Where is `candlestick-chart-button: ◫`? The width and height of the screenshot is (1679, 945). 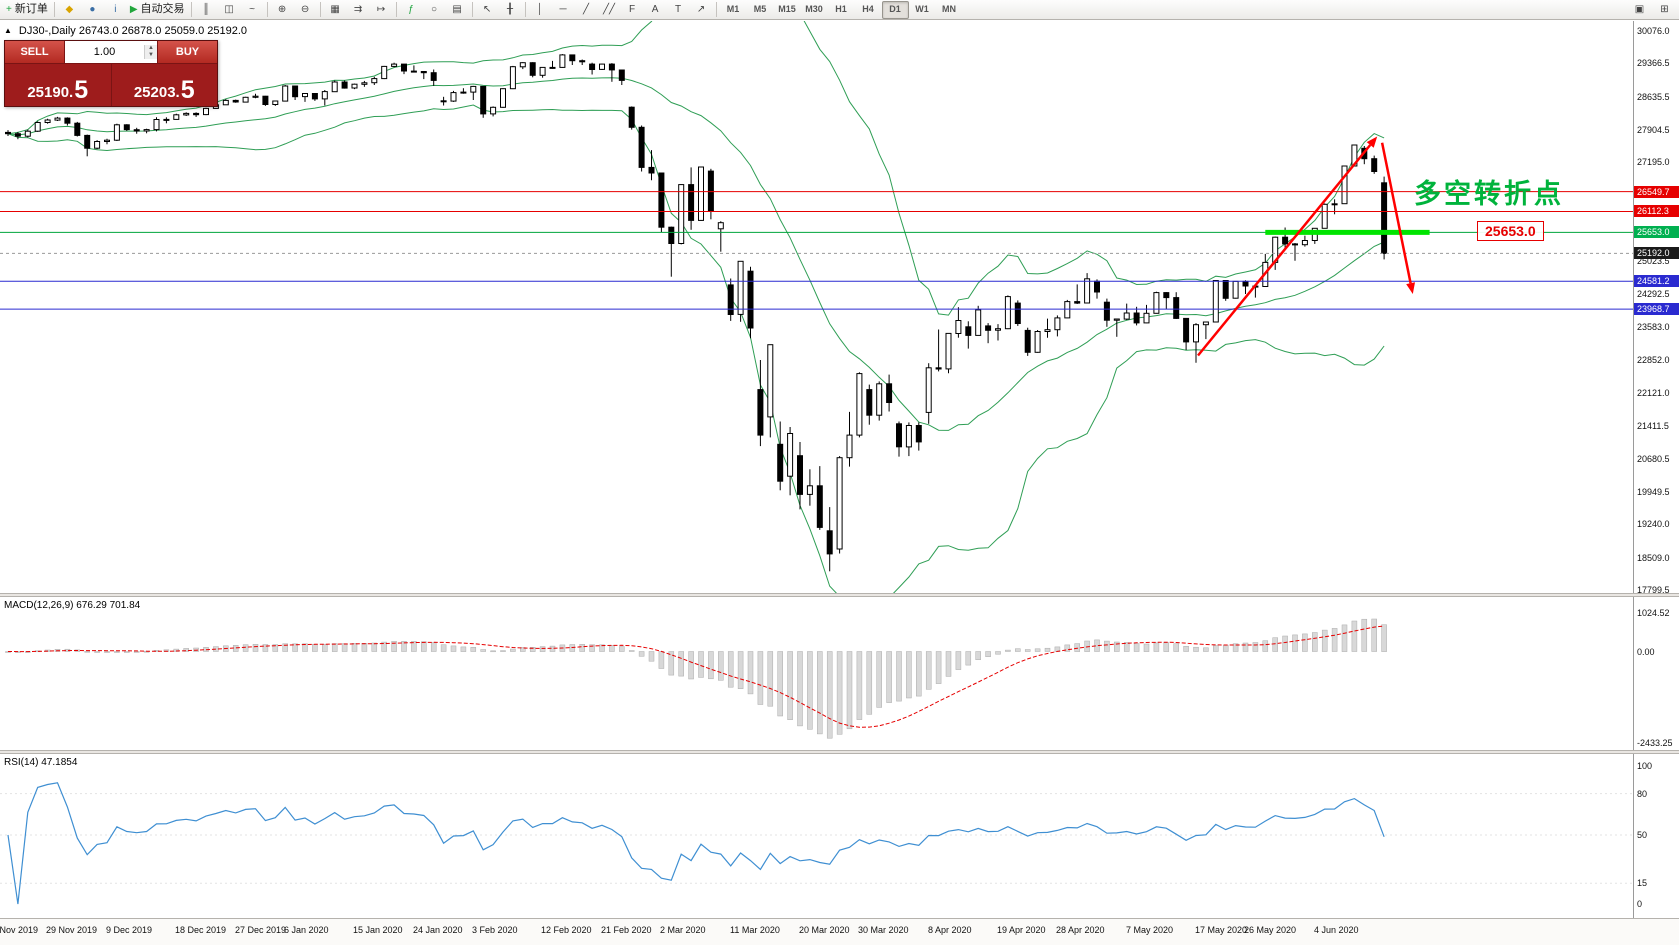
candlestick-chart-button: ◫ is located at coordinates (229, 10).